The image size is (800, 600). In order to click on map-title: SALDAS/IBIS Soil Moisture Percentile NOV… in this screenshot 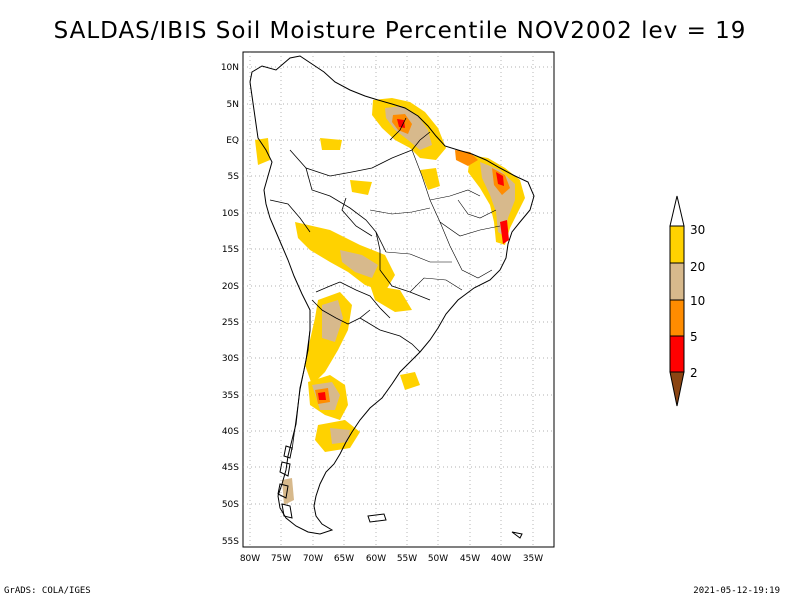, I will do `click(400, 31)`.